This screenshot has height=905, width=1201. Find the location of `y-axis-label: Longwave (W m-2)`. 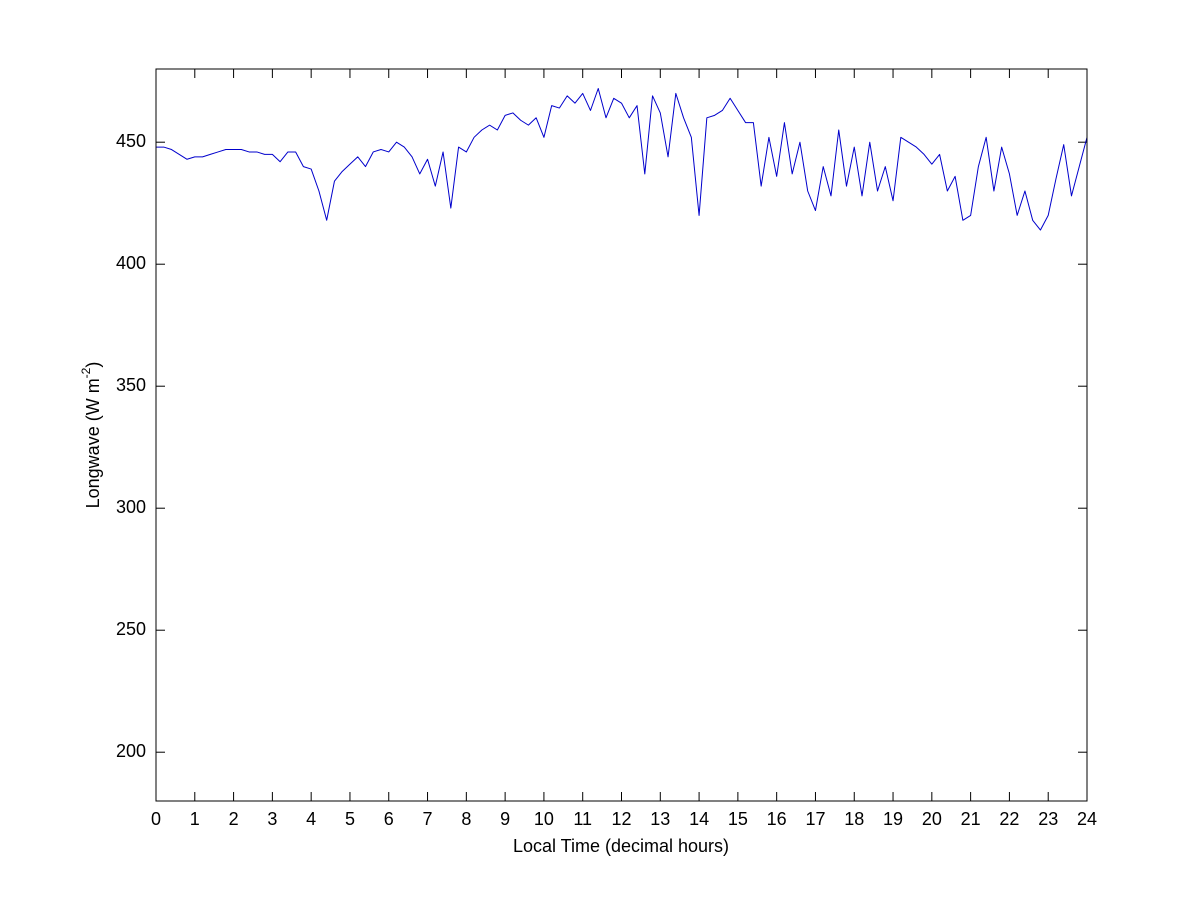

y-axis-label: Longwave (W m-2) is located at coordinates (91, 435).